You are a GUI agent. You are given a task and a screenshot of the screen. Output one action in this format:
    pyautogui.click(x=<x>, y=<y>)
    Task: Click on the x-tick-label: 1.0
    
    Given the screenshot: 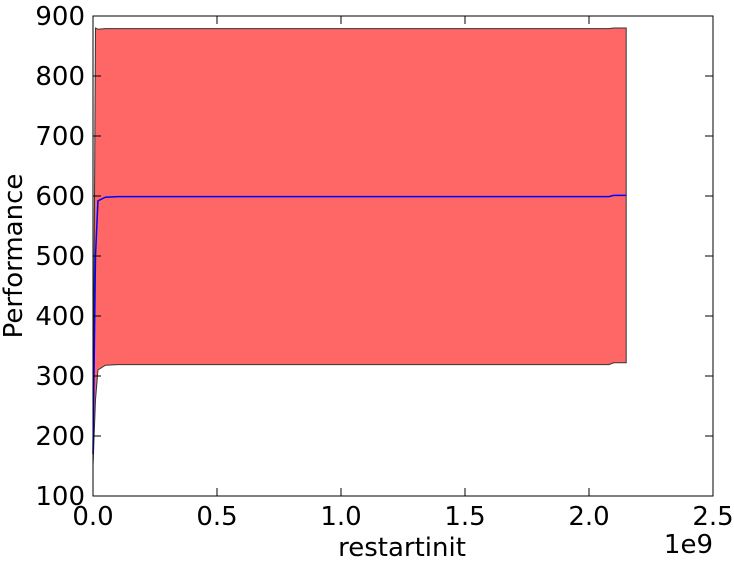 What is the action you would take?
    pyautogui.click(x=340, y=517)
    